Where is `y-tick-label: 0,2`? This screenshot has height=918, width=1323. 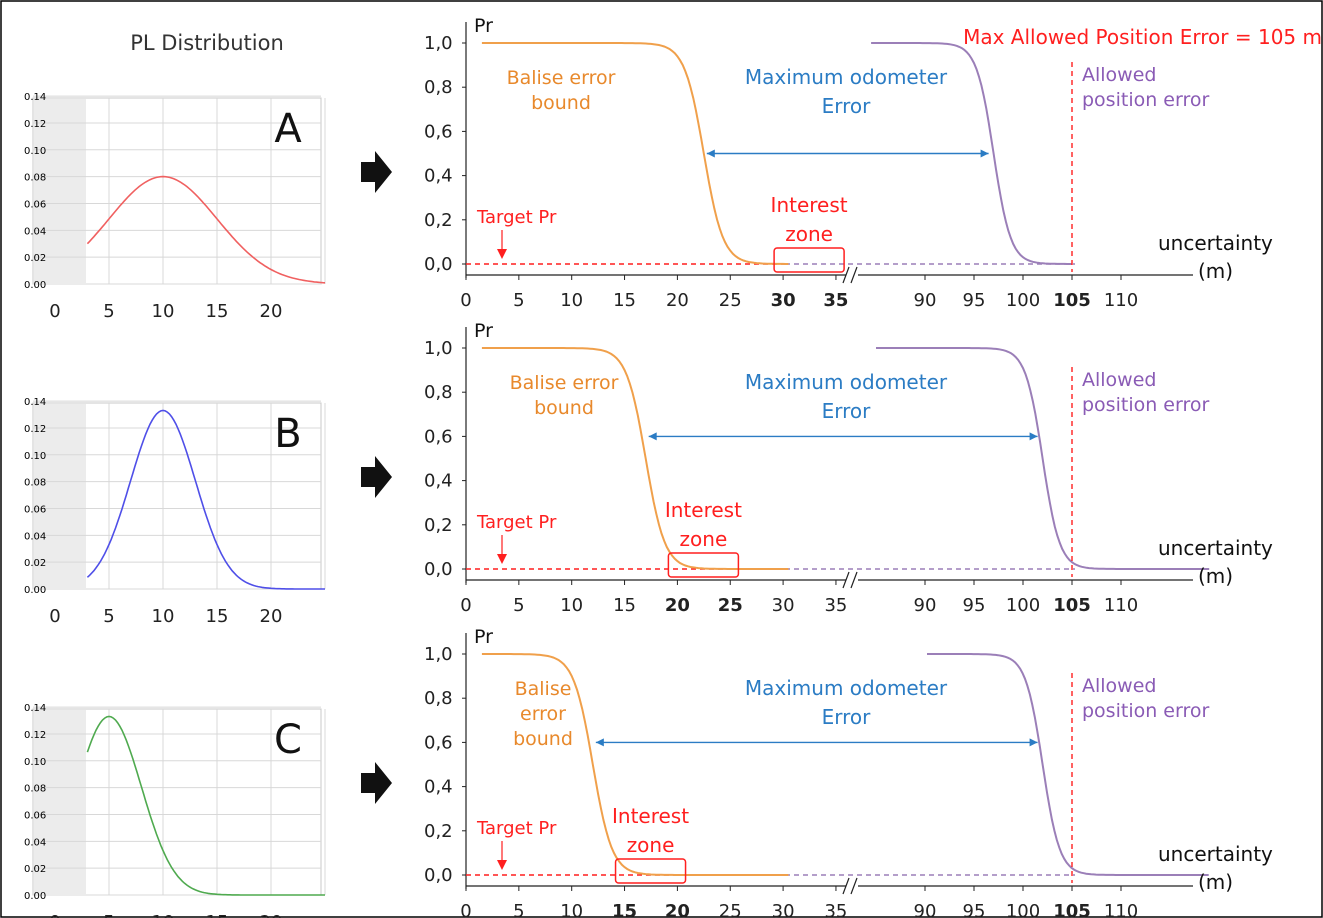 y-tick-label: 0,2 is located at coordinates (438, 831).